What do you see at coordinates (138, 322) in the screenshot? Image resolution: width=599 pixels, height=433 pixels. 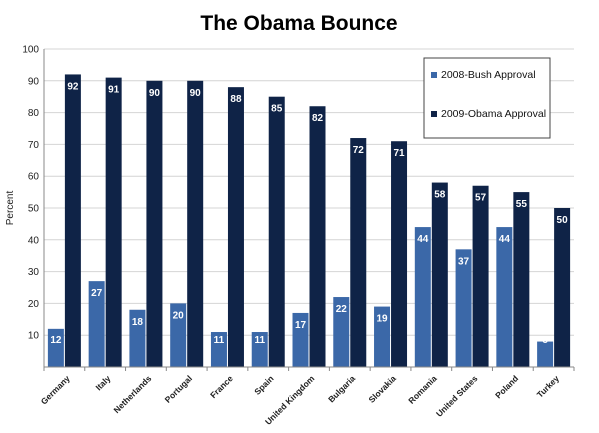 I see `bush-value-label: 18` at bounding box center [138, 322].